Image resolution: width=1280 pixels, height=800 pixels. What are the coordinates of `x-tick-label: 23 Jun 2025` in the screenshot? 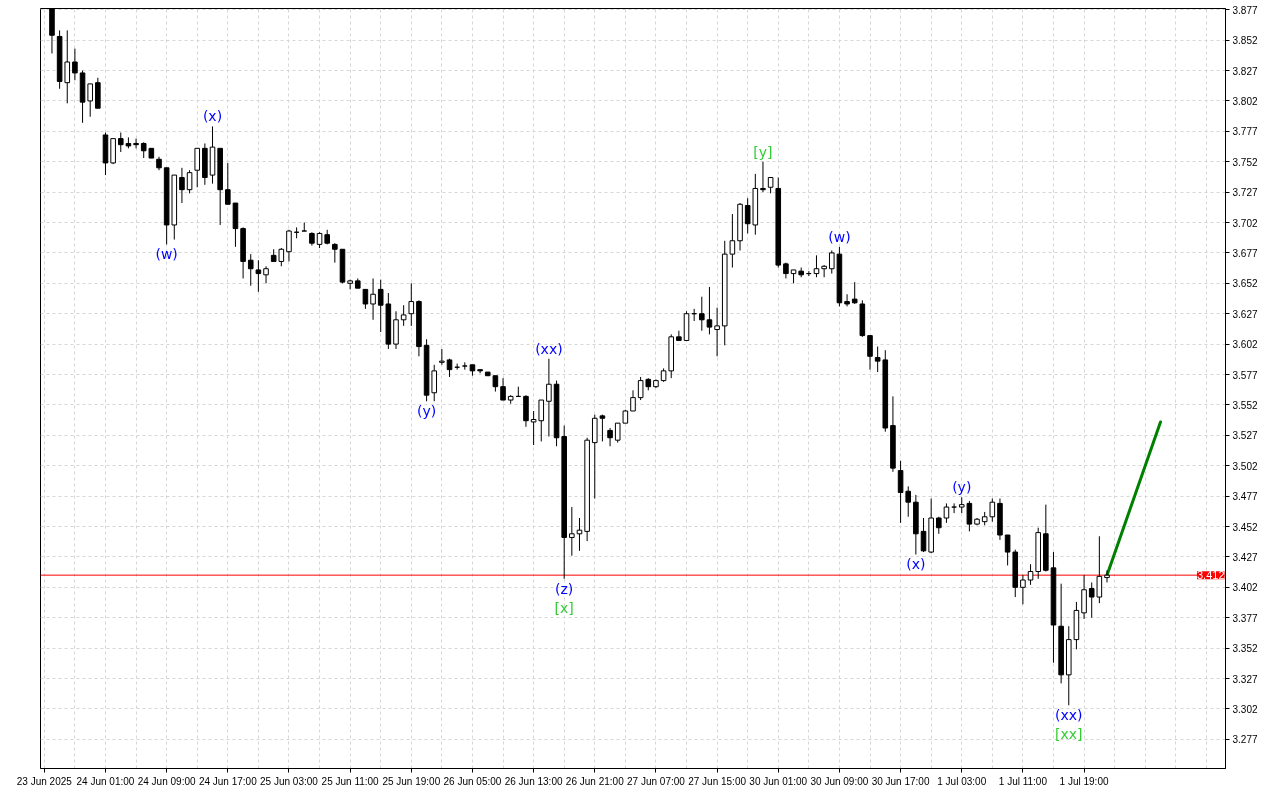 It's located at (44, 781).